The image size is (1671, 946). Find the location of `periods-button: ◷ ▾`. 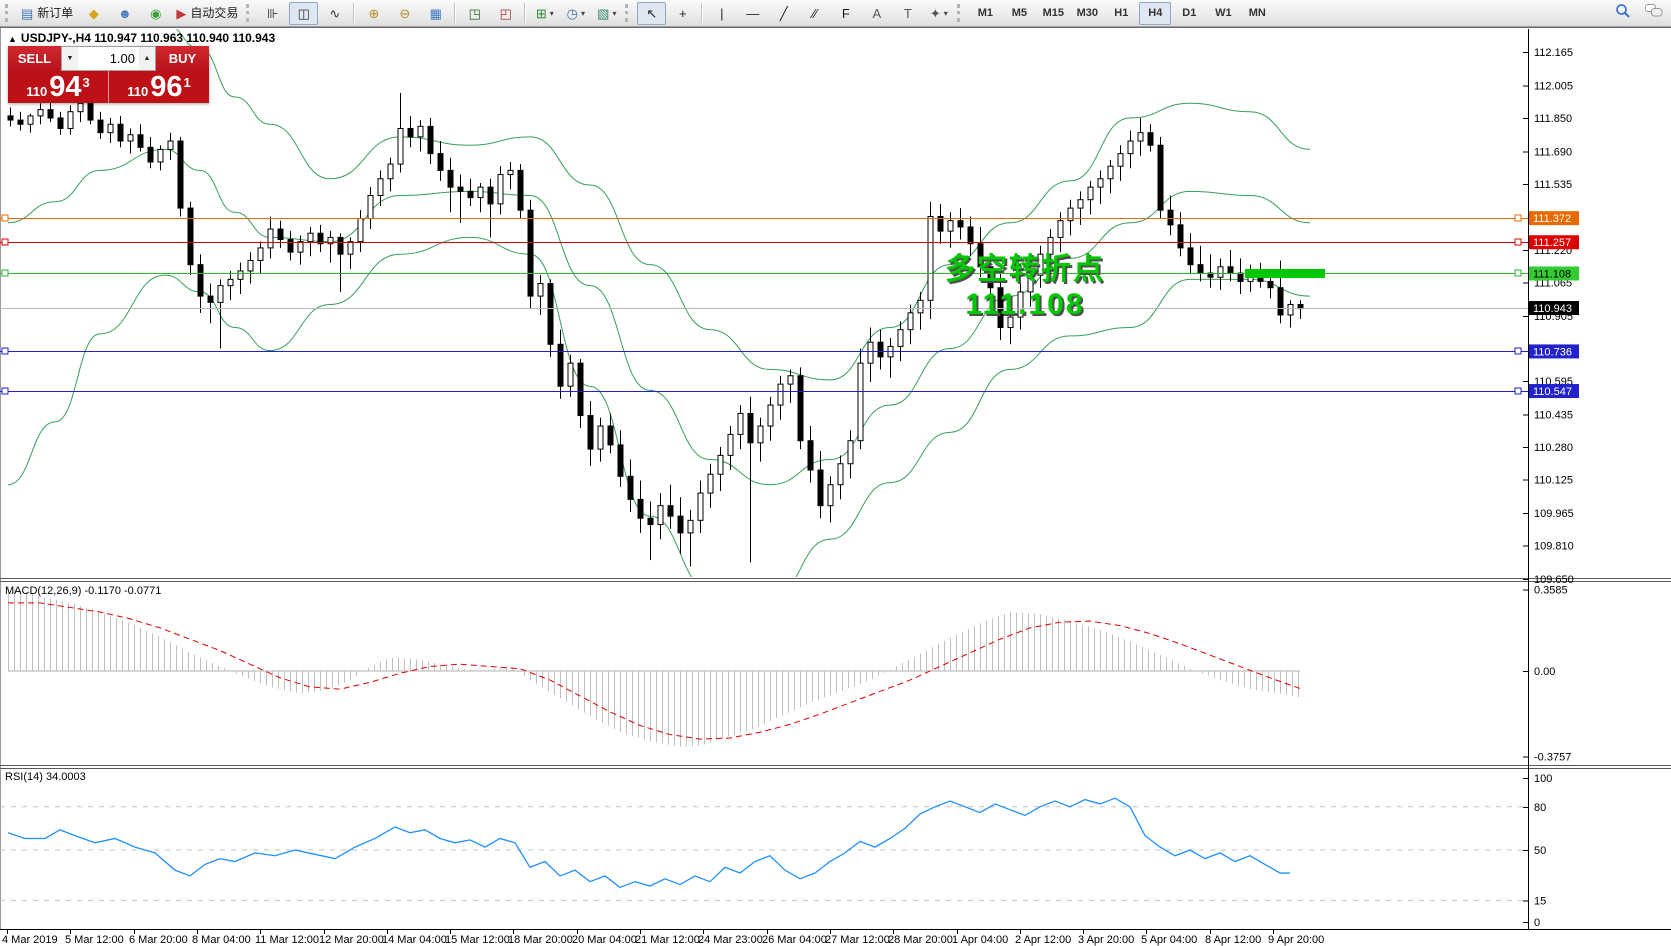

periods-button: ◷ ▾ is located at coordinates (575, 13).